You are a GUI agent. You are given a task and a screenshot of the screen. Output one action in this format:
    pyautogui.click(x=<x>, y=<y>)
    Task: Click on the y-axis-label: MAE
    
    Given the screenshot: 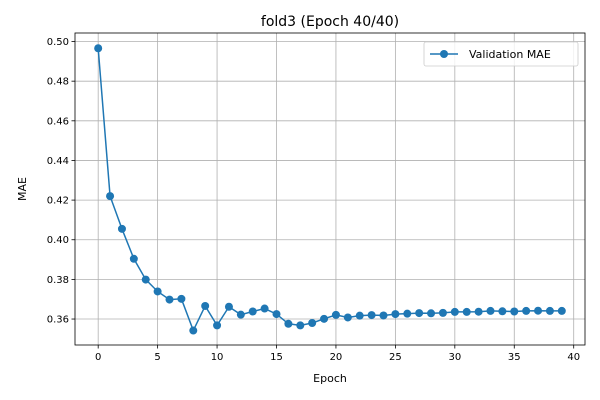 What is the action you would take?
    pyautogui.click(x=22, y=189)
    